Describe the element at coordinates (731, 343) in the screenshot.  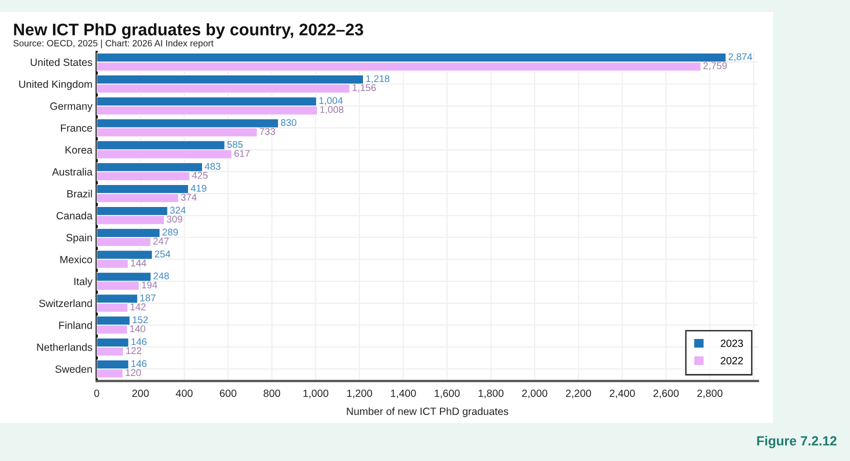
I see `legend-label: 2023` at that location.